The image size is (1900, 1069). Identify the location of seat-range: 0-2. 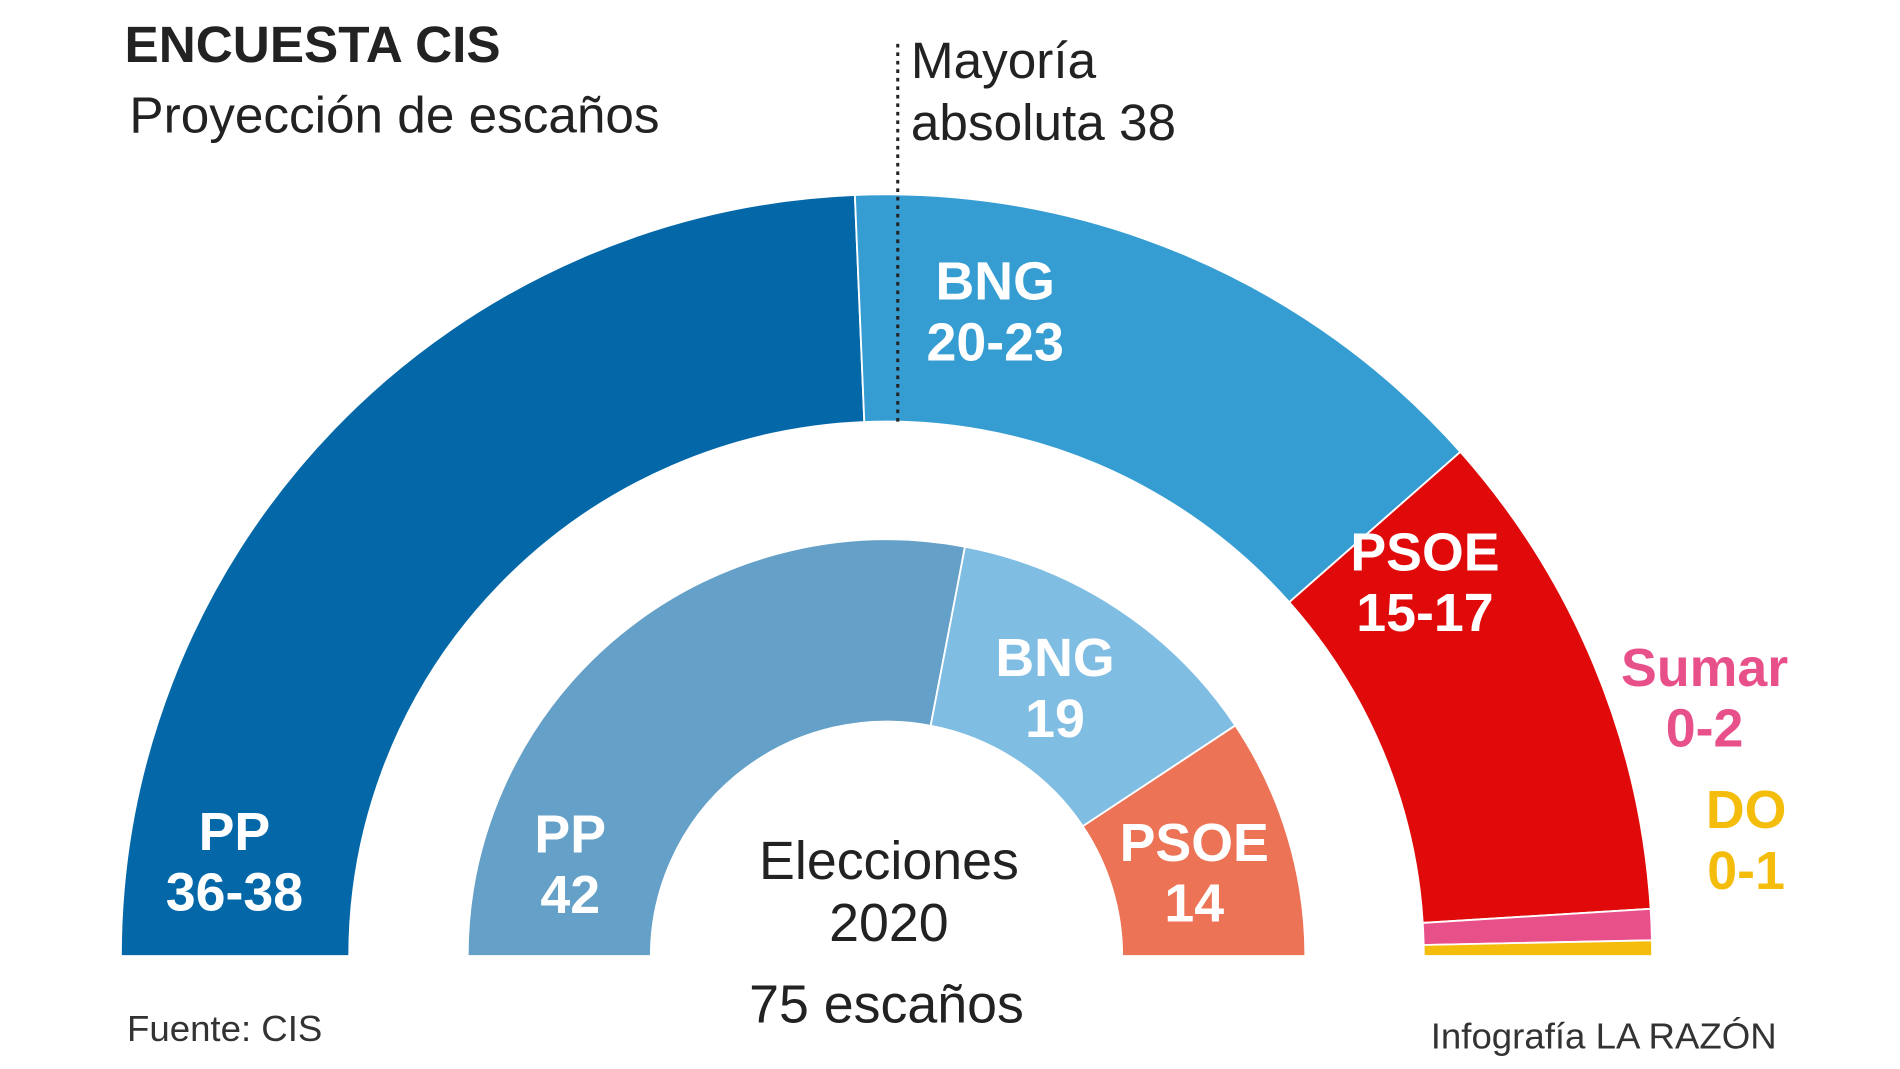
(1705, 729).